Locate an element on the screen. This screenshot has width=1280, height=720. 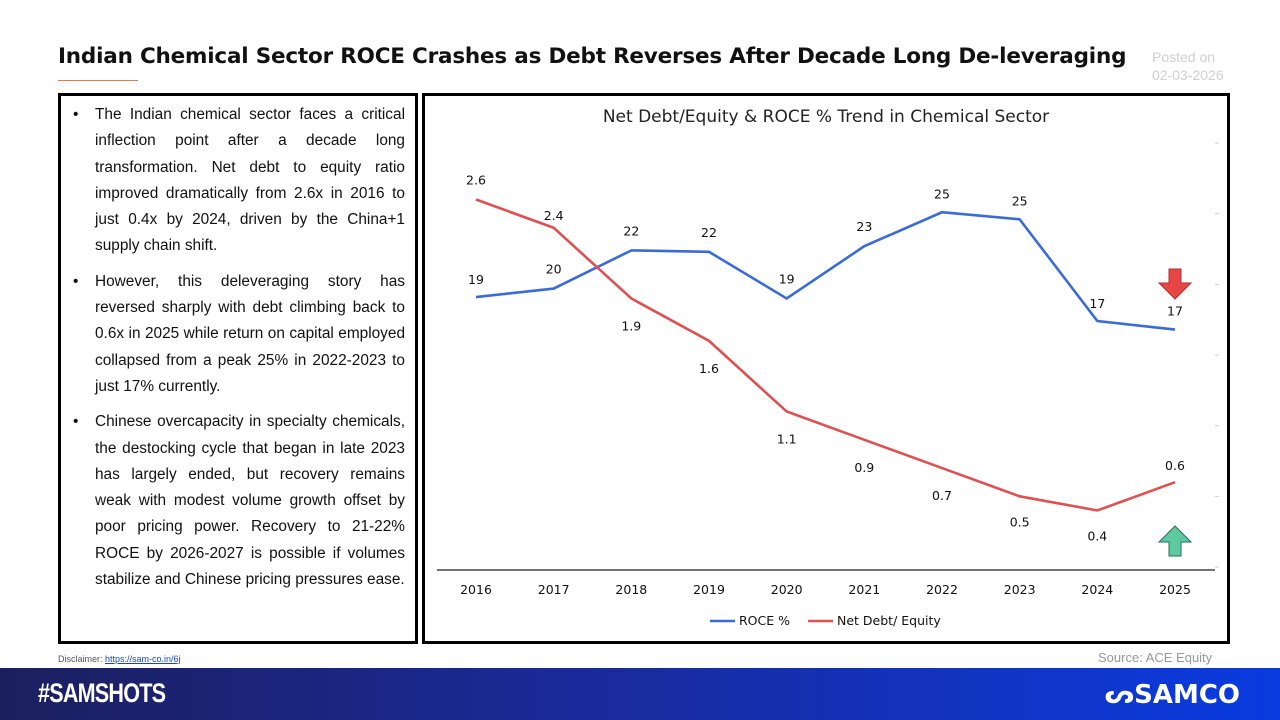
legend-label-roce: ROCE % is located at coordinates (764, 620).